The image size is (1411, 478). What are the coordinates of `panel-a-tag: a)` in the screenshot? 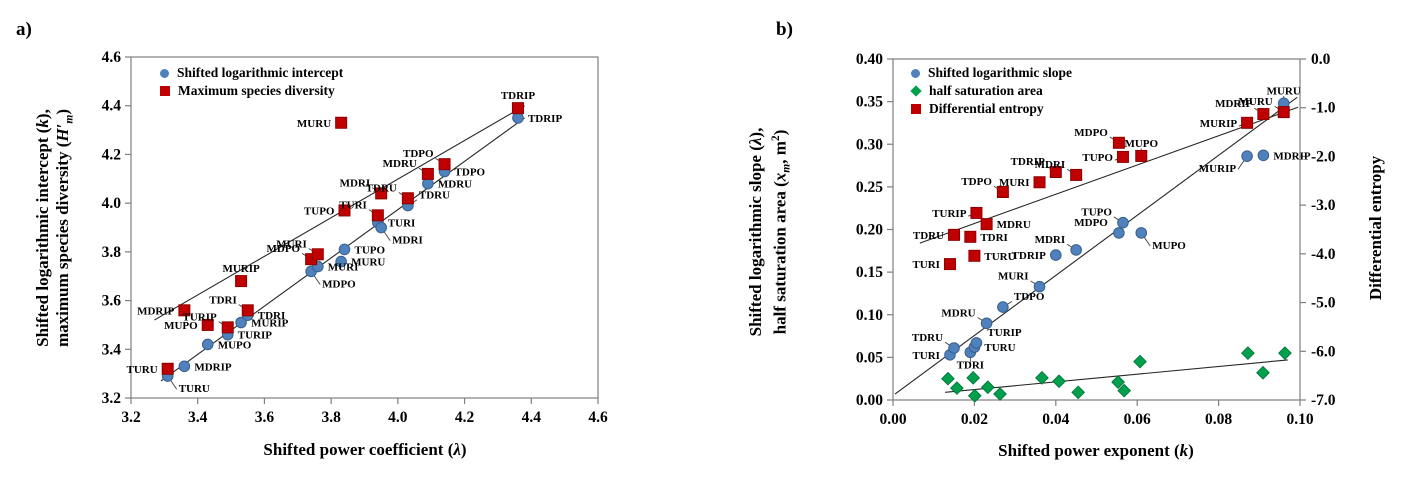 It's located at (24, 29).